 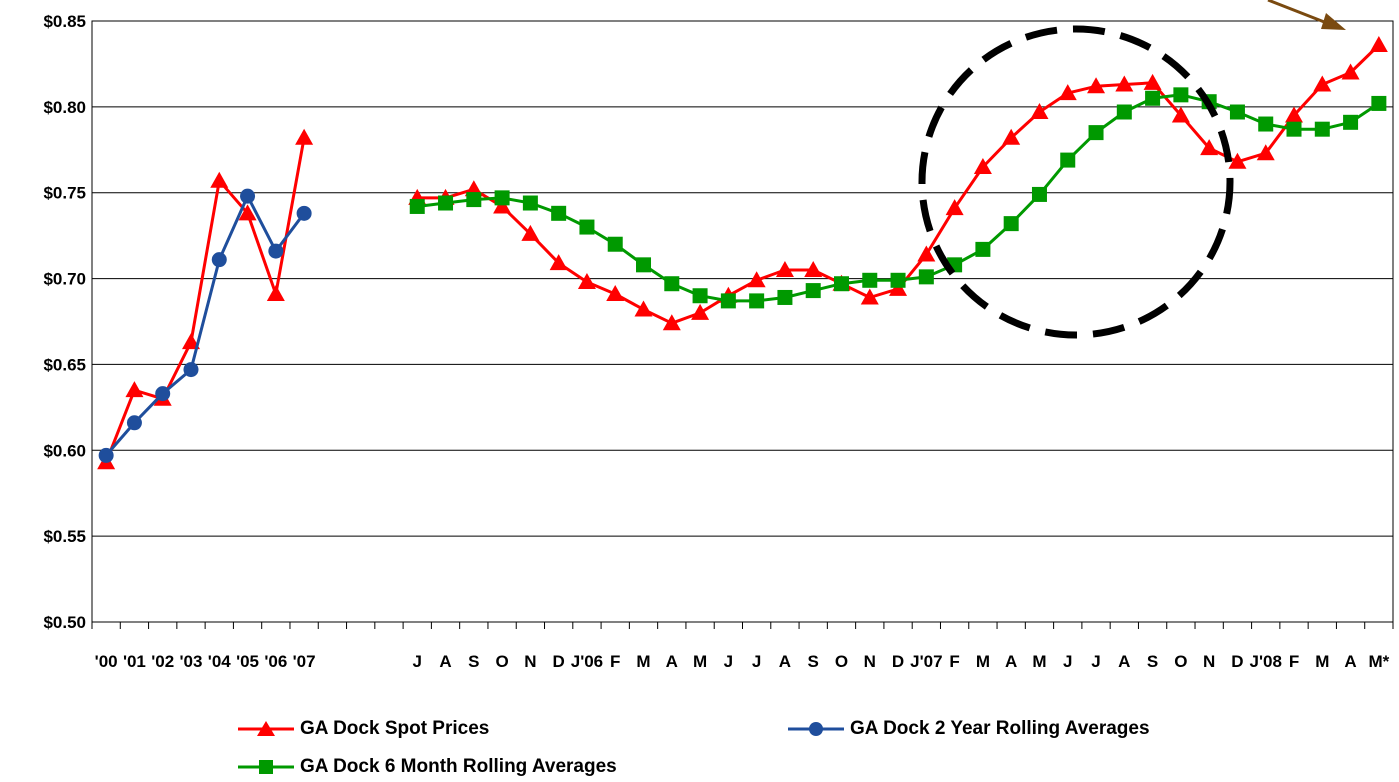 What do you see at coordinates (64, 107) in the screenshot?
I see `y-tick-label: $0.80` at bounding box center [64, 107].